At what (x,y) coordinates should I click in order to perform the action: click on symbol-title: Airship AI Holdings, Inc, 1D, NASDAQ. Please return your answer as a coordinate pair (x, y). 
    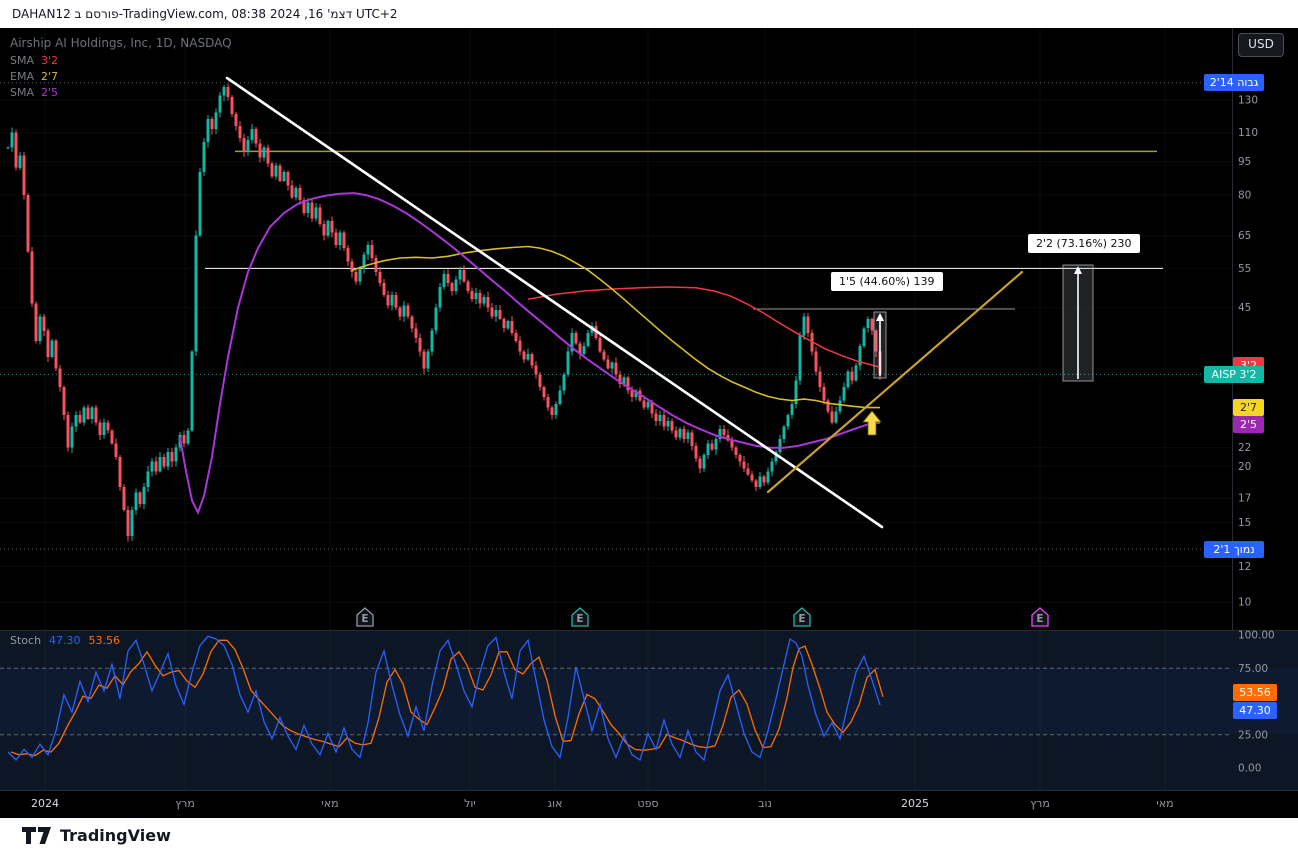
    Looking at the image, I should click on (121, 43).